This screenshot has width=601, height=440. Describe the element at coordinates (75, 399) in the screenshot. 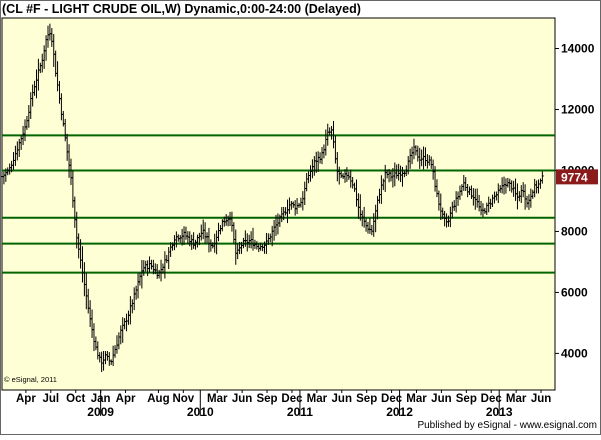

I see `x-month-label: Oct` at that location.